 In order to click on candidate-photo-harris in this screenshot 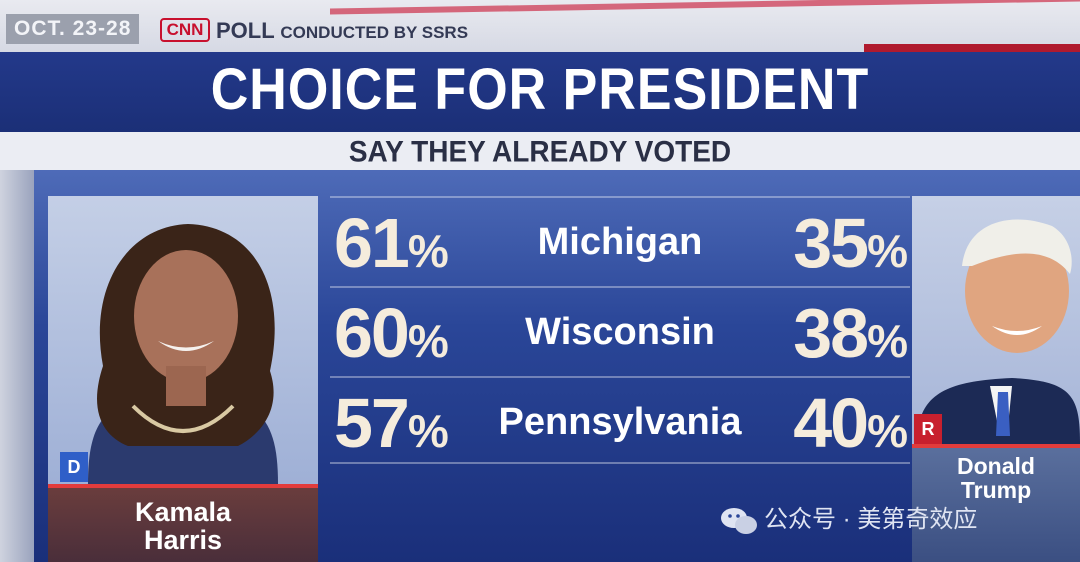, I will do `click(183, 340)`.